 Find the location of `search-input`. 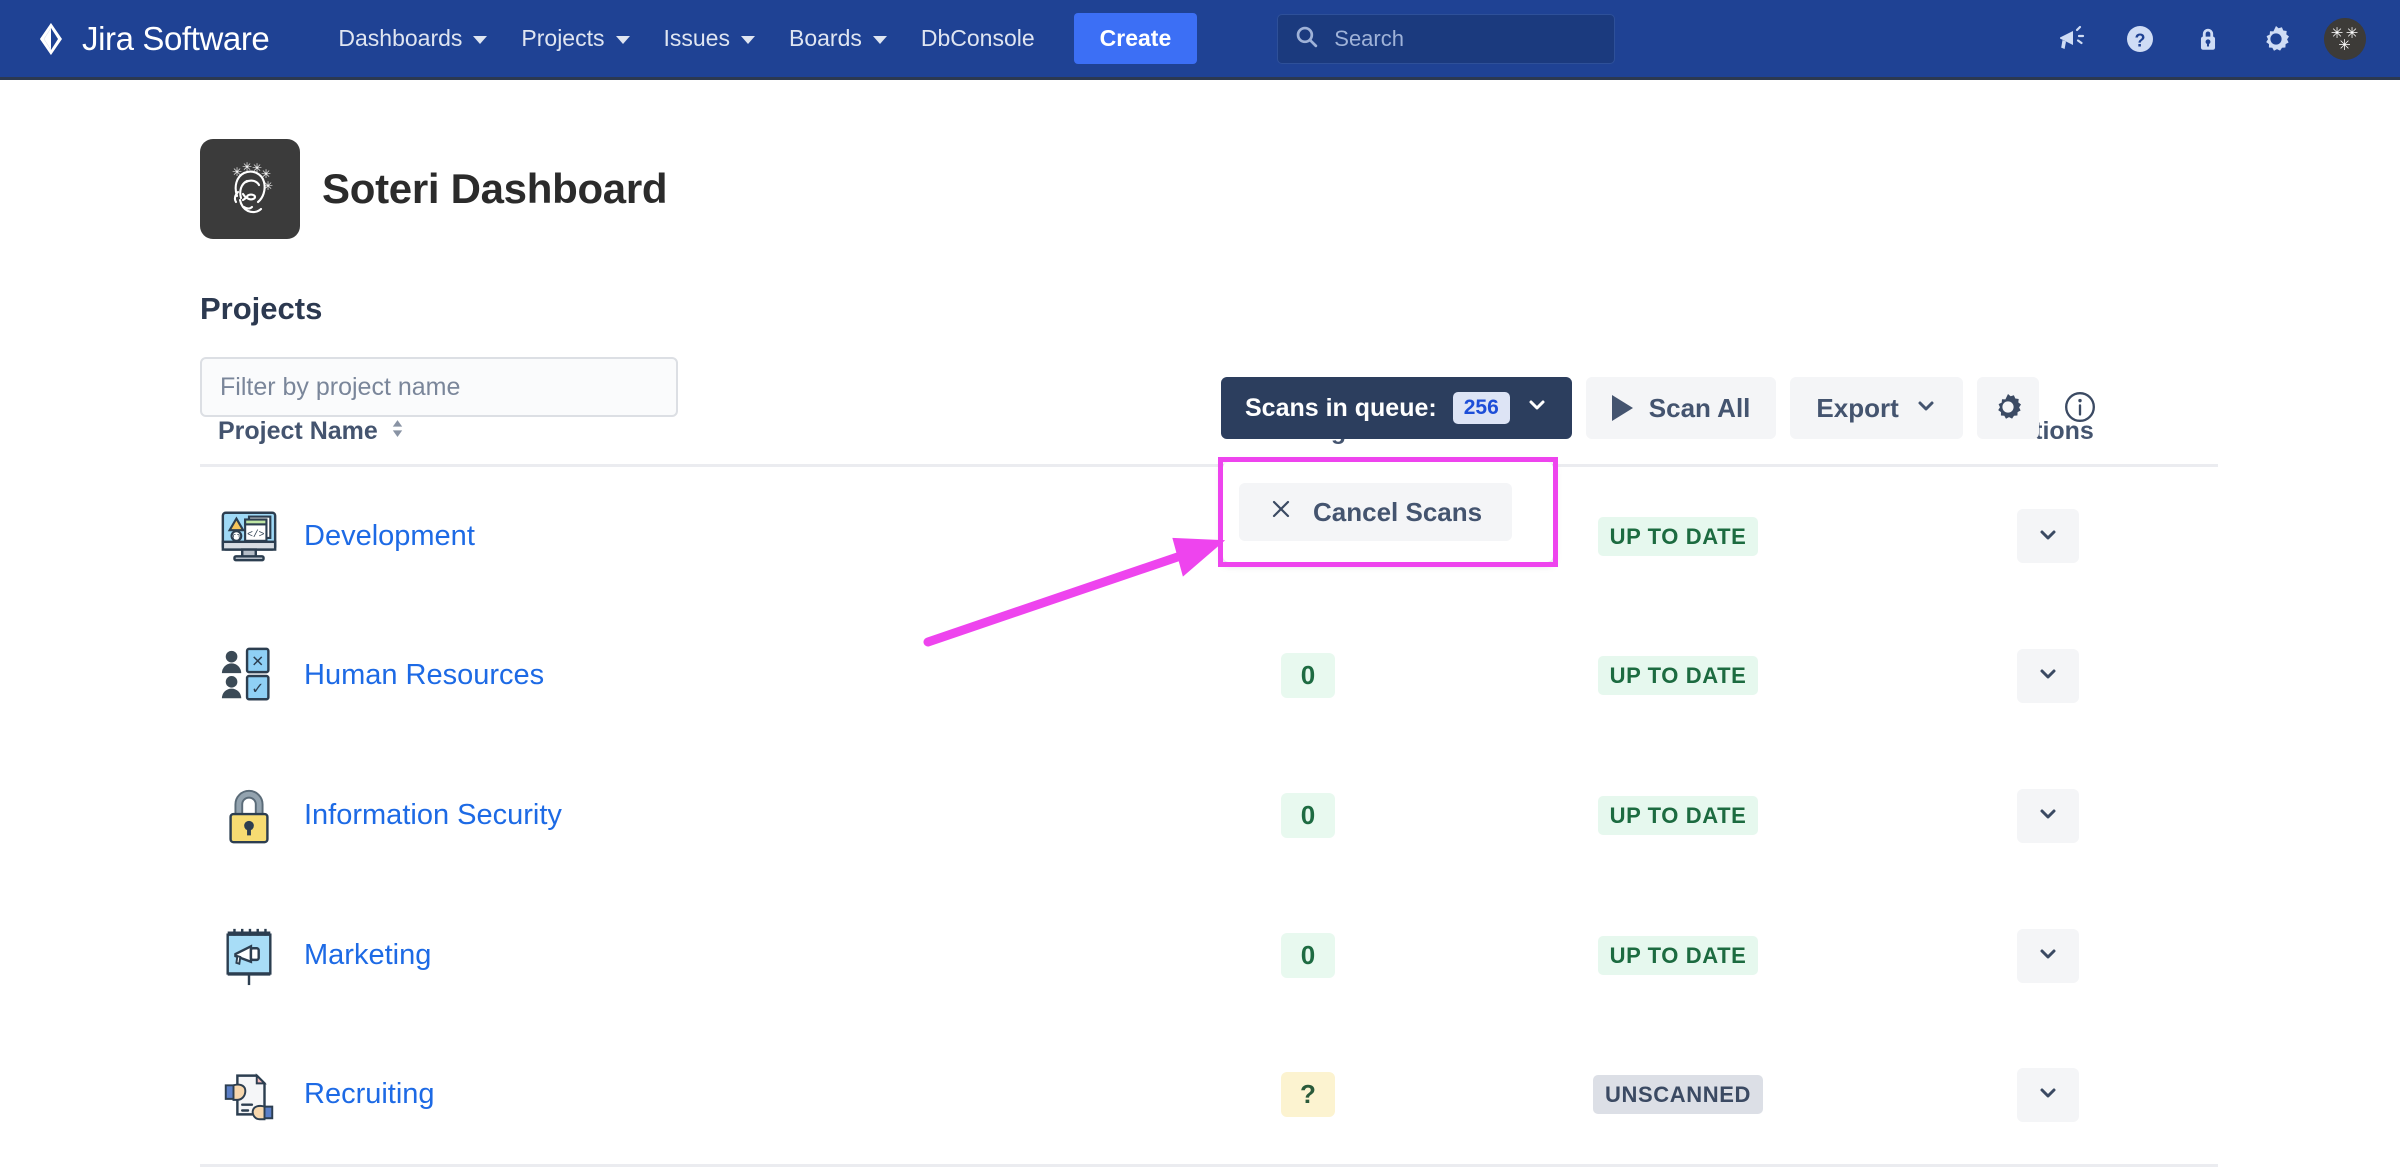

search-input is located at coordinates (1465, 38).